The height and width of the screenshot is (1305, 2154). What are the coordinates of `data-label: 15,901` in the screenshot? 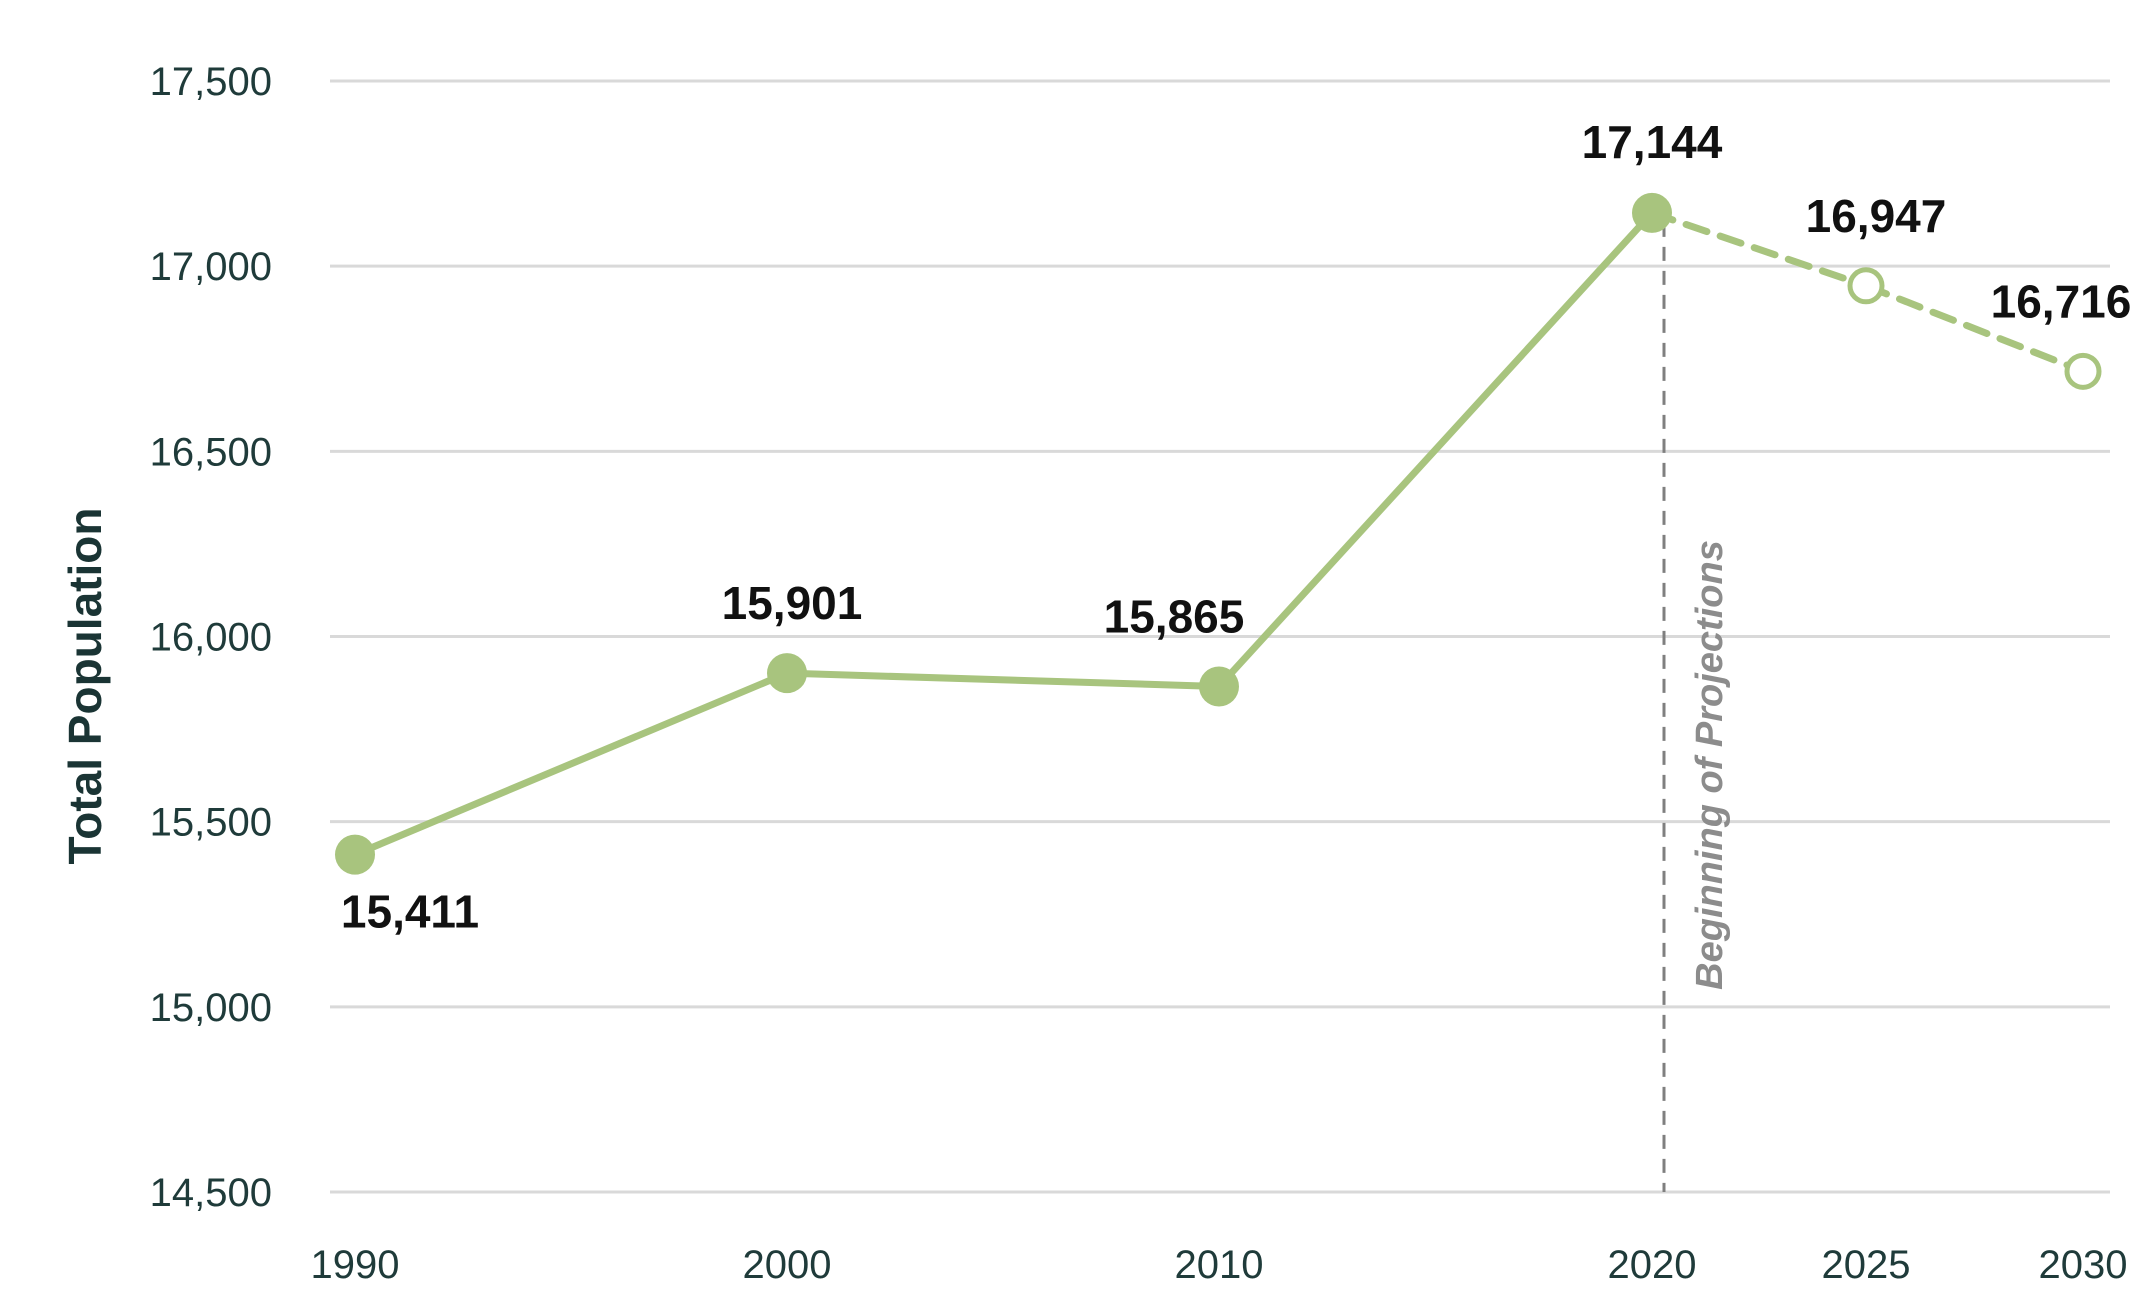 It's located at (792, 603).